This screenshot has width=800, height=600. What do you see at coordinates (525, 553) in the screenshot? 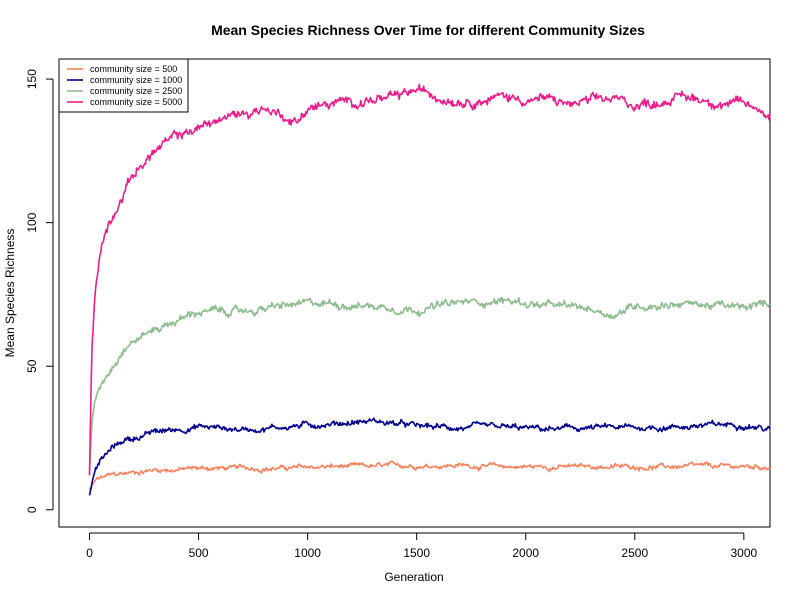
I see `x-tick-label: 2000` at bounding box center [525, 553].